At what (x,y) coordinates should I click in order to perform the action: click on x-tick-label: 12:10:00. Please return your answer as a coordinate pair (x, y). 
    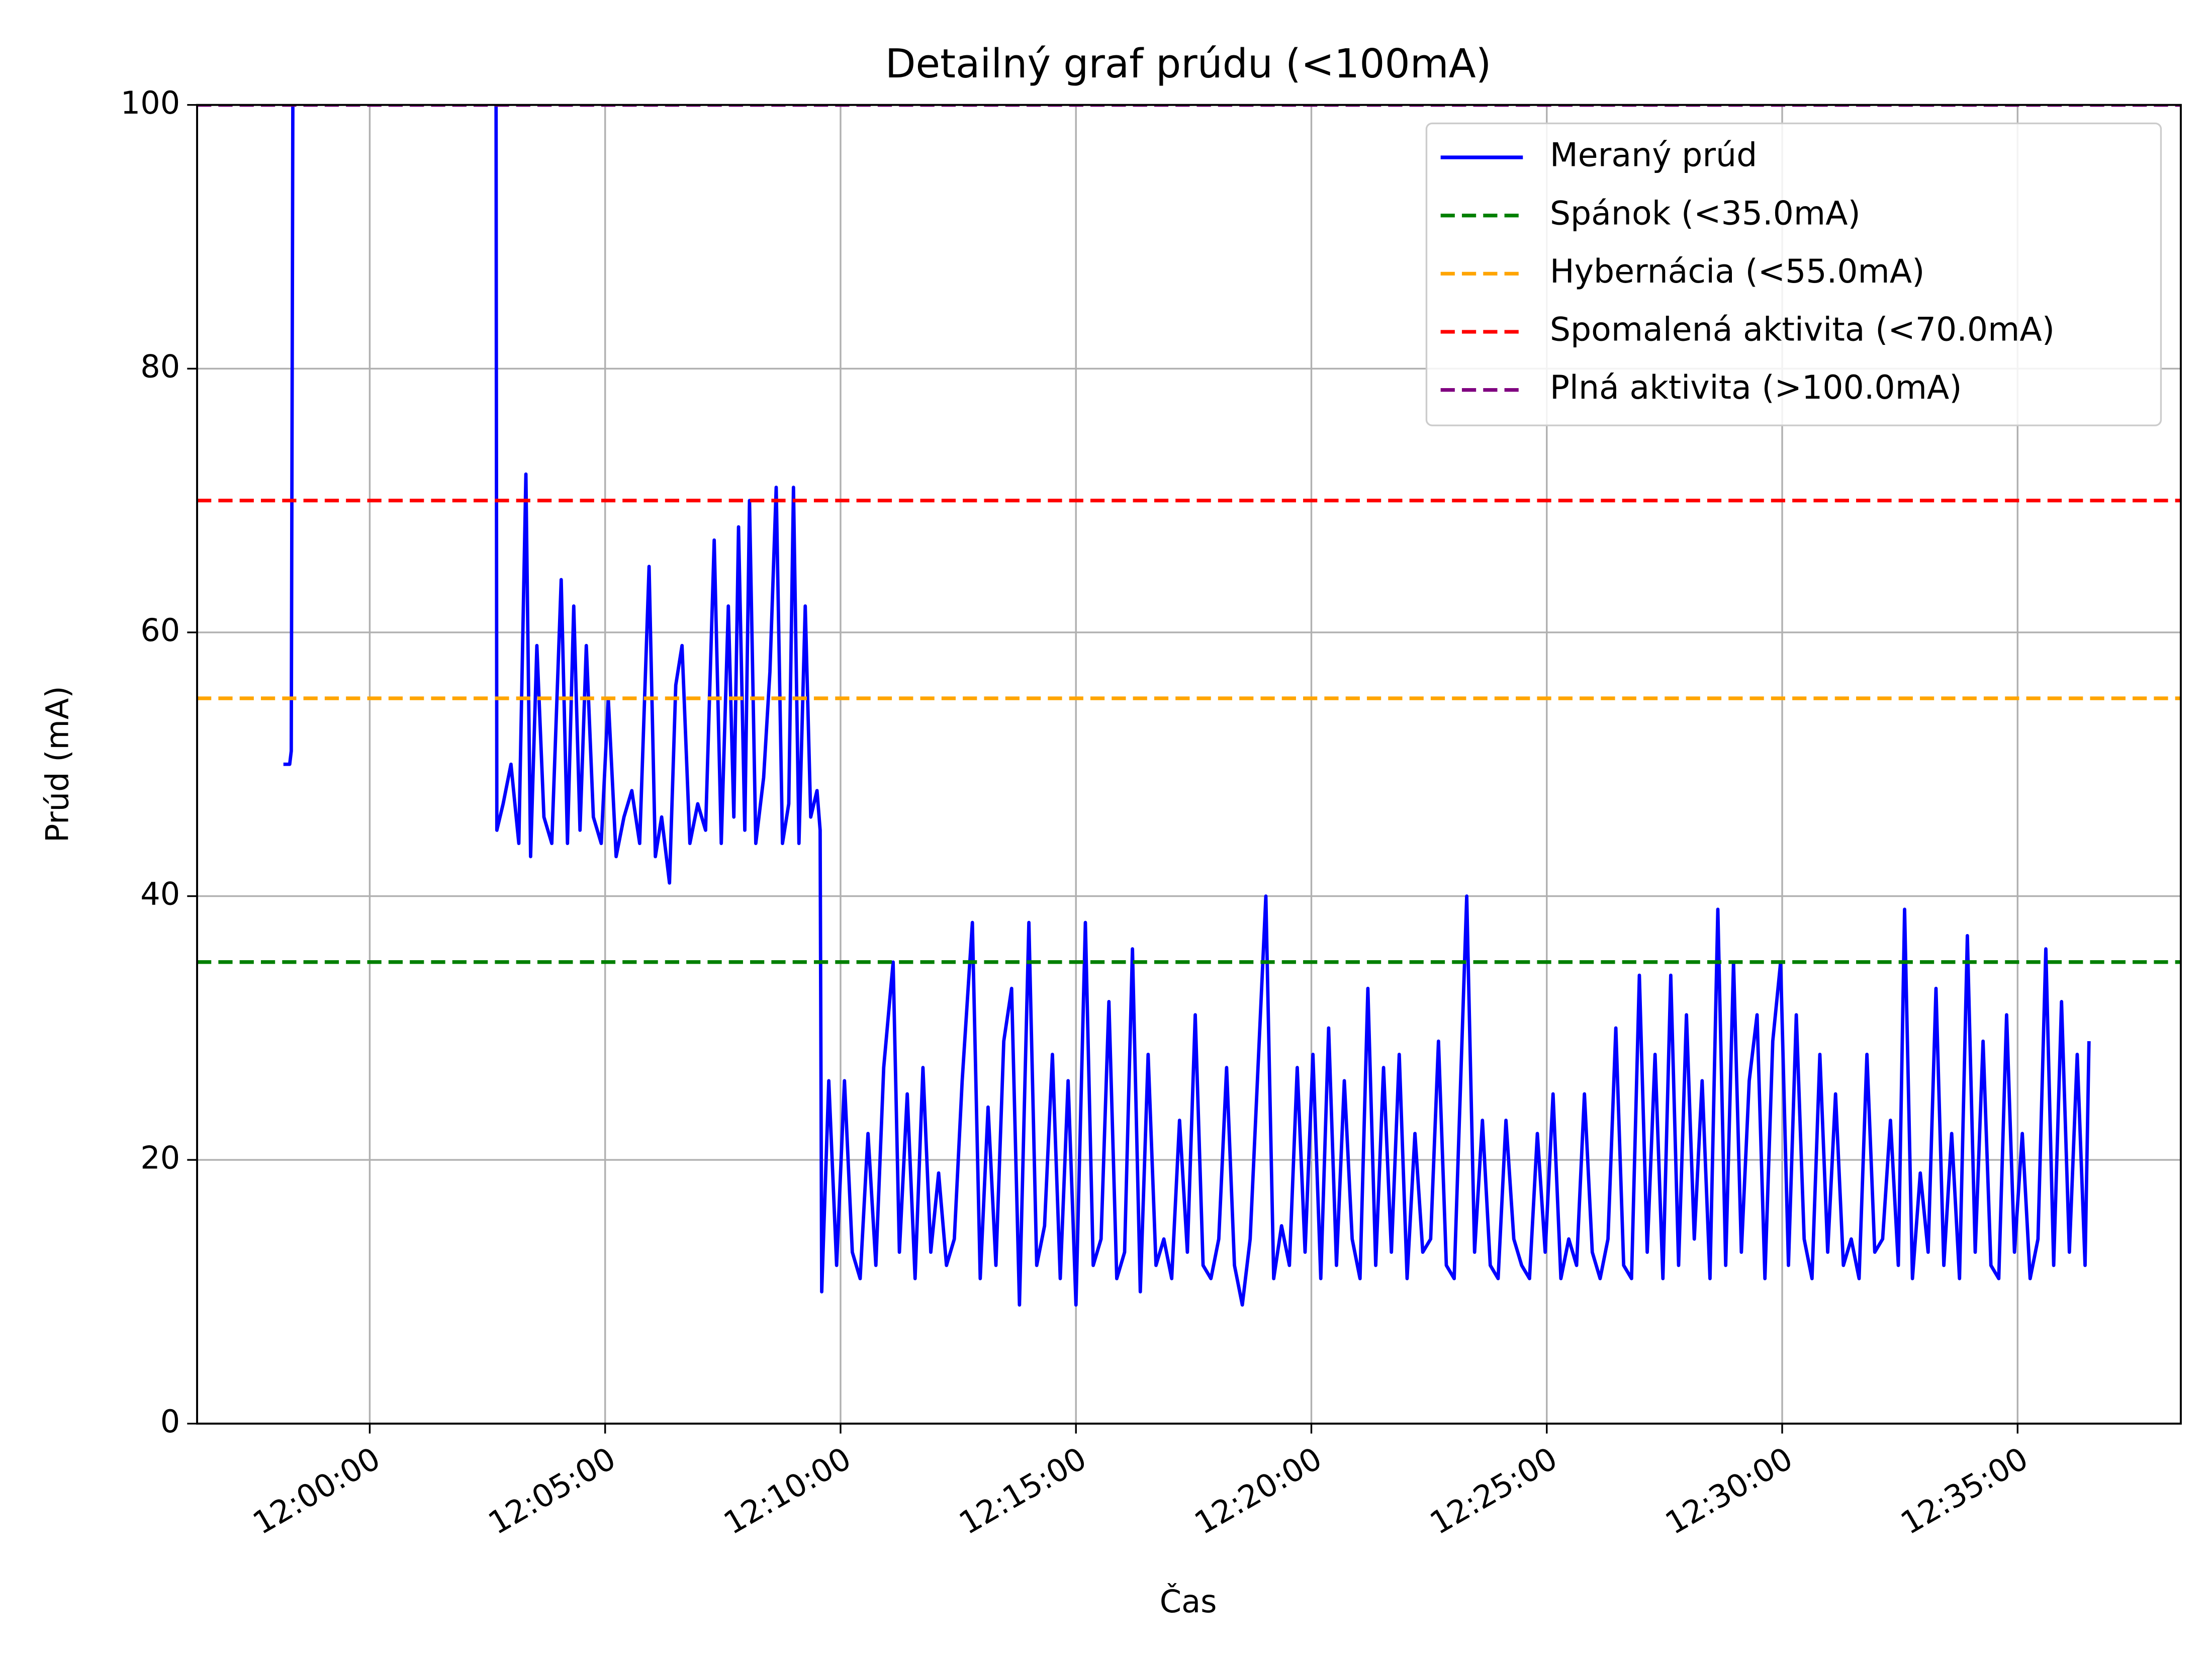
    Looking at the image, I should click on (787, 1491).